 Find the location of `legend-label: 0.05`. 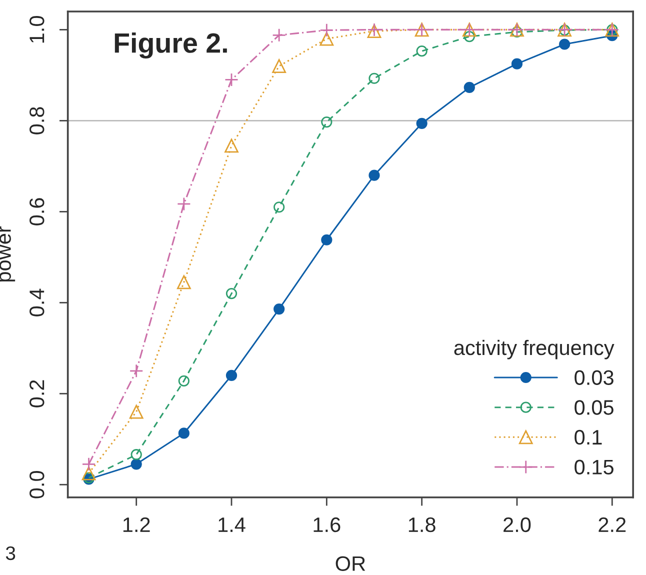

legend-label: 0.05 is located at coordinates (594, 407).